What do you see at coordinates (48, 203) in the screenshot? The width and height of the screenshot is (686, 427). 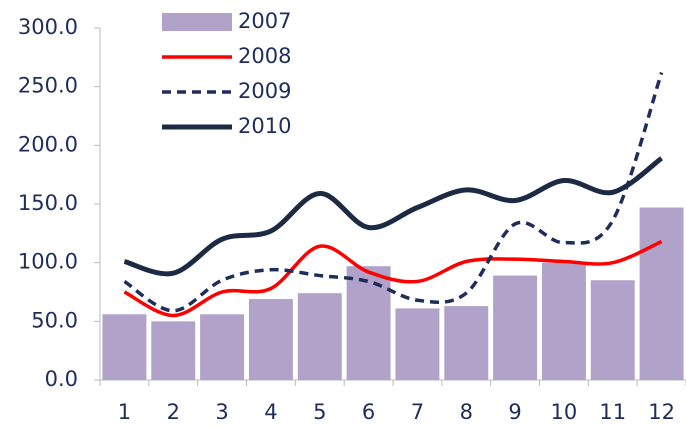 I see `y-tick-label: 150.0` at bounding box center [48, 203].